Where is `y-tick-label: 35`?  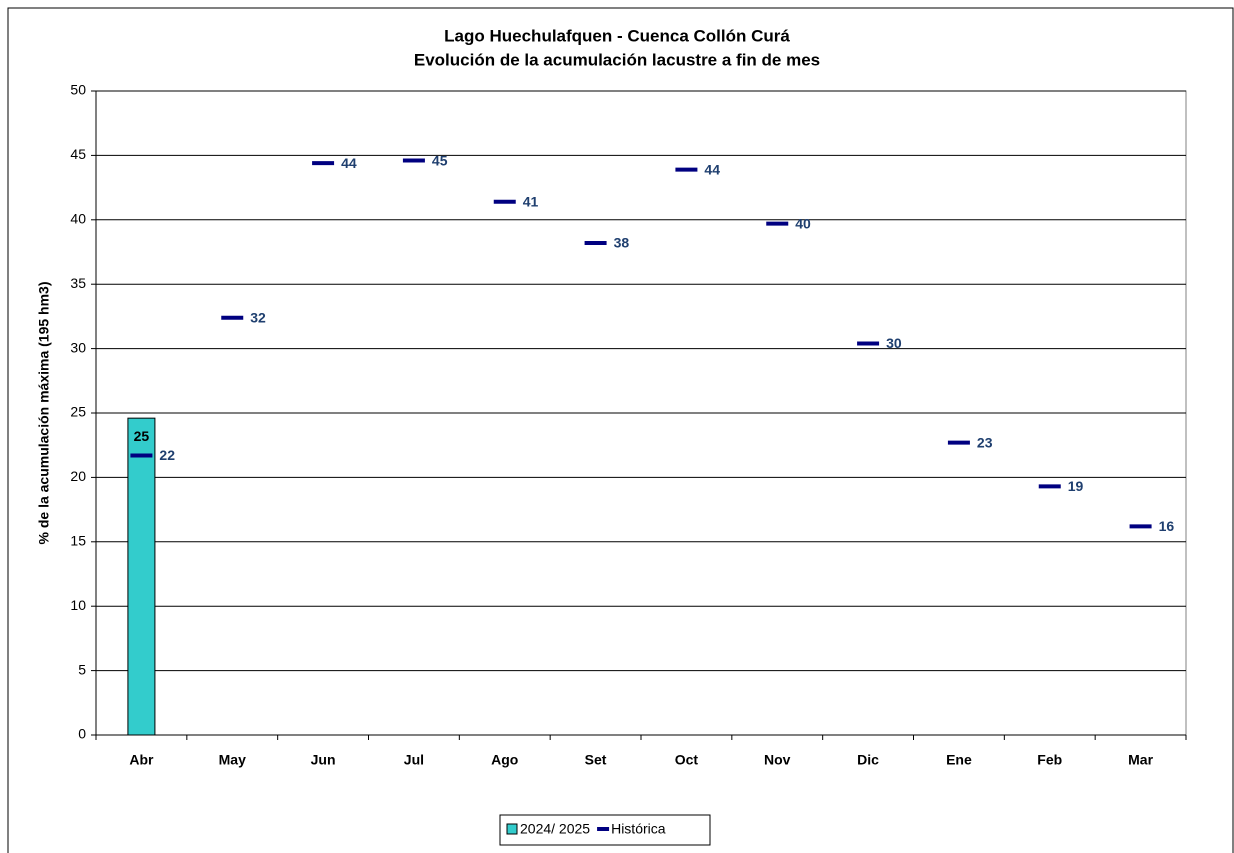 y-tick-label: 35 is located at coordinates (78, 283).